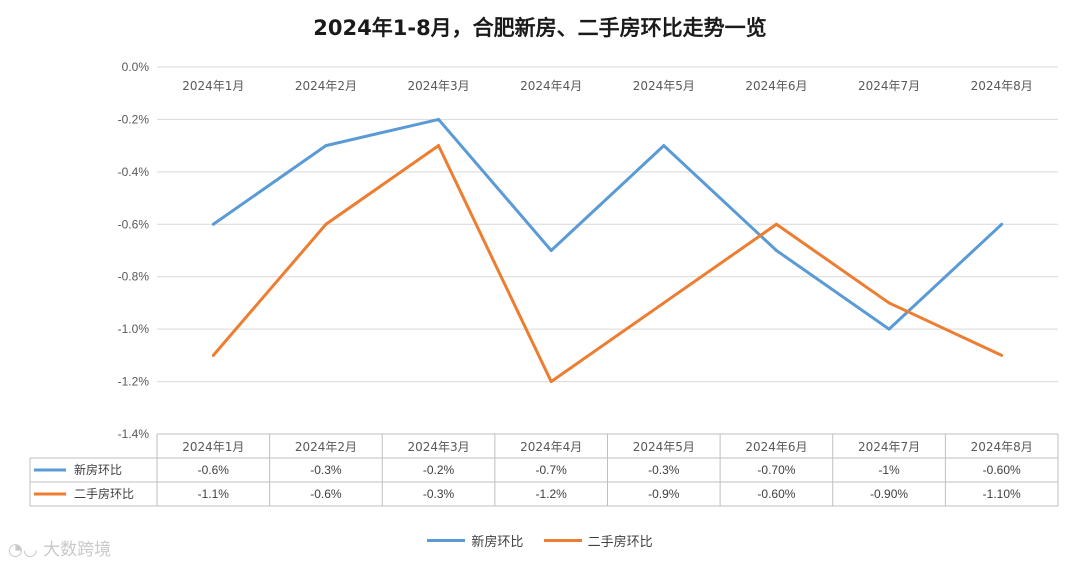 The width and height of the screenshot is (1080, 567). What do you see at coordinates (497, 542) in the screenshot?
I see `legend-label-new-house: 新房环比` at bounding box center [497, 542].